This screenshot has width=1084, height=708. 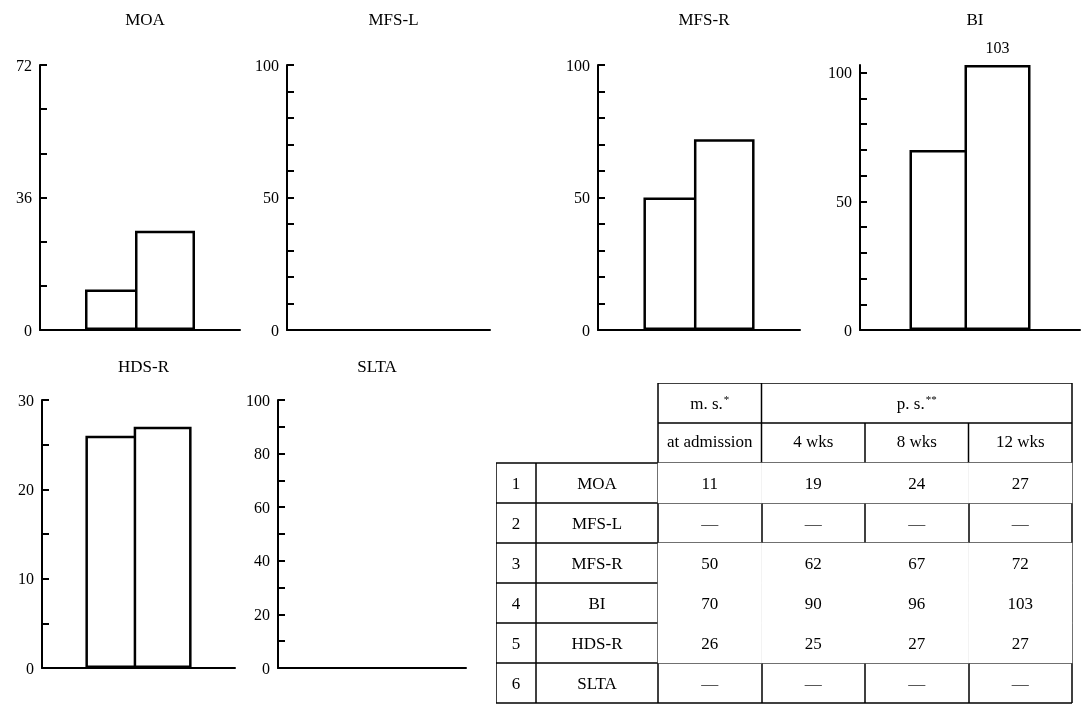 I want to click on chart-title: MOA, so click(x=145, y=19).